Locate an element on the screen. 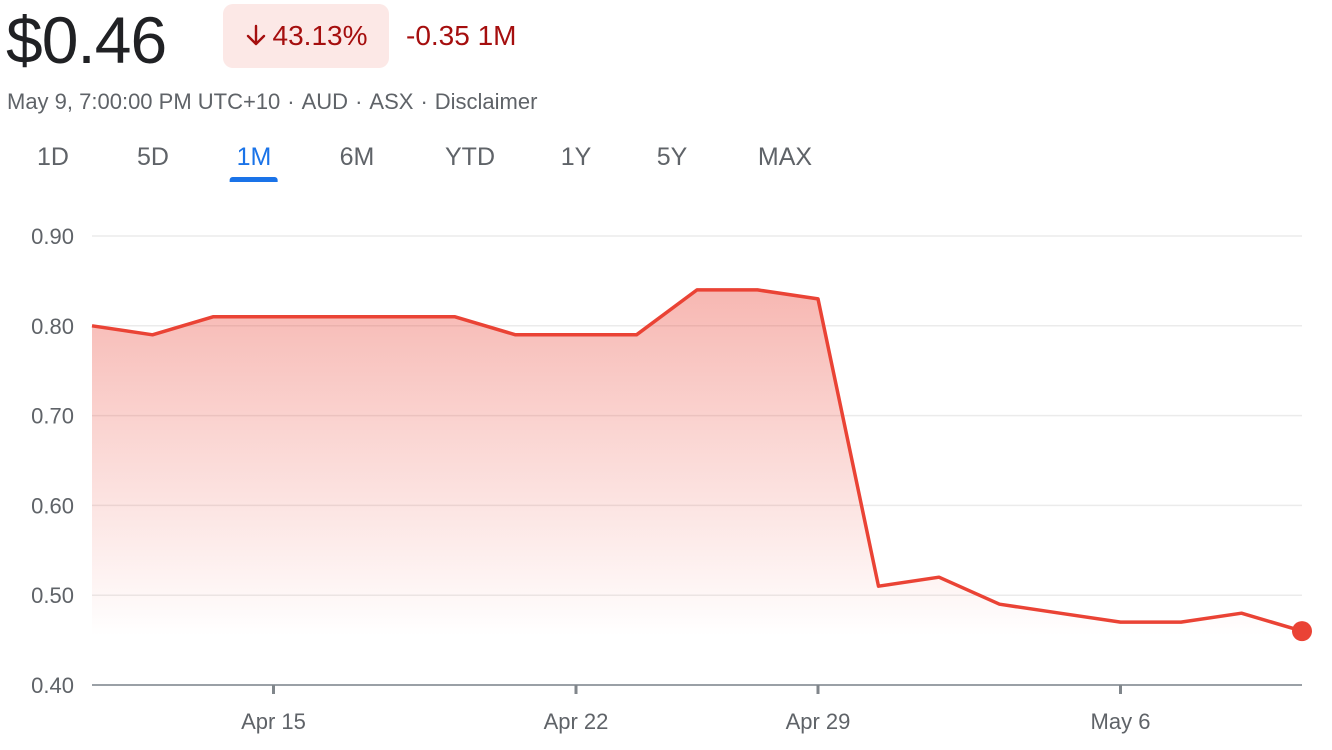 This screenshot has height=750, width=1332. tab-1y: 1Y is located at coordinates (576, 158).